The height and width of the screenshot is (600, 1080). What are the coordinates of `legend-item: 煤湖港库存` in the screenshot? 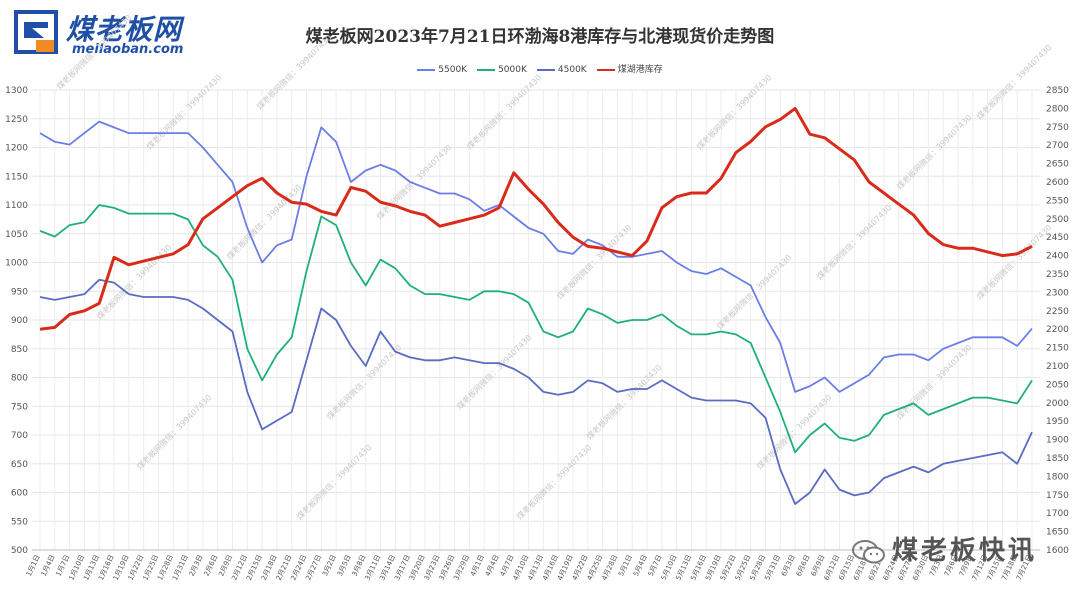 It's located at (629, 68).